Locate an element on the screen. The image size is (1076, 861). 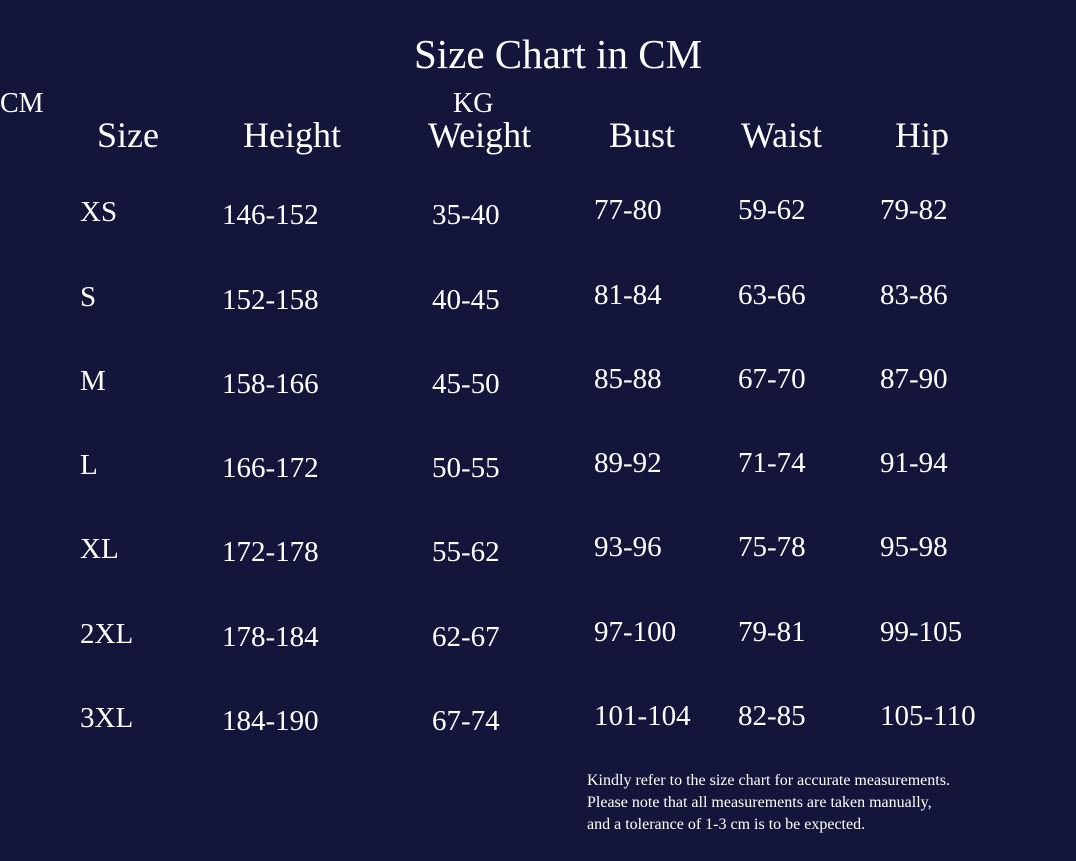
table-cell: 146-152 is located at coordinates (270, 215).